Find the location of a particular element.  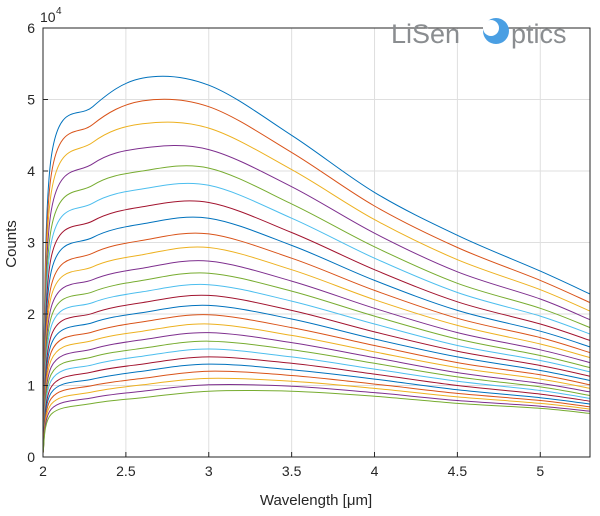

y-tick-label: 2 is located at coordinates (31, 314).